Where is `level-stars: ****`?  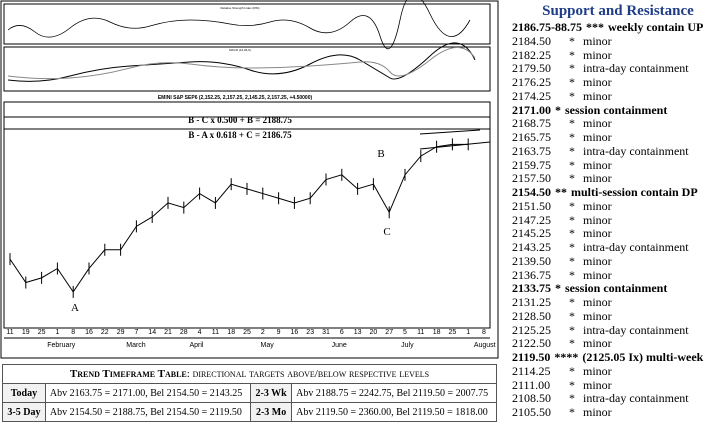
level-stars: **** is located at coordinates (566, 357).